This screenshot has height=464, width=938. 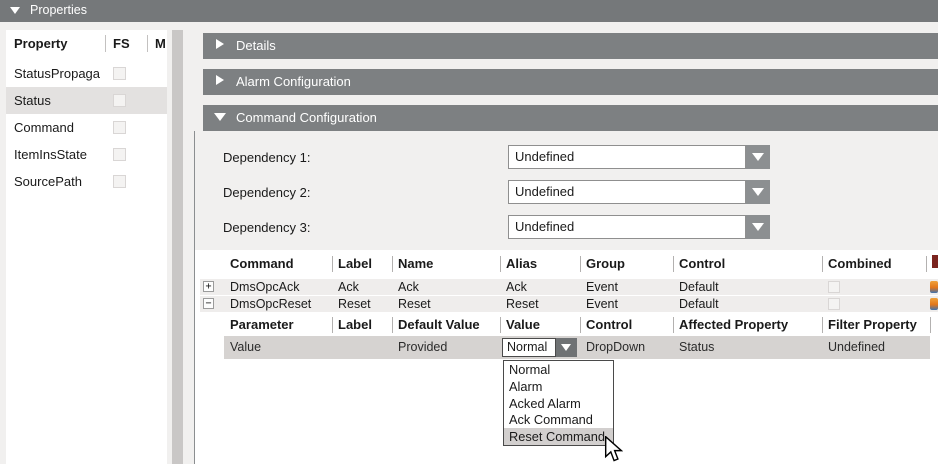 What do you see at coordinates (293, 81) in the screenshot?
I see `section-label: Alarm Configuration` at bounding box center [293, 81].